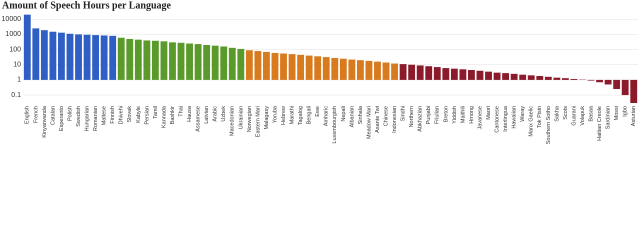 Image resolution: width=640 pixels, height=240 pixels. Describe the element at coordinates (105, 115) in the screenshot. I see `x-tick-label: Maltese` at that location.